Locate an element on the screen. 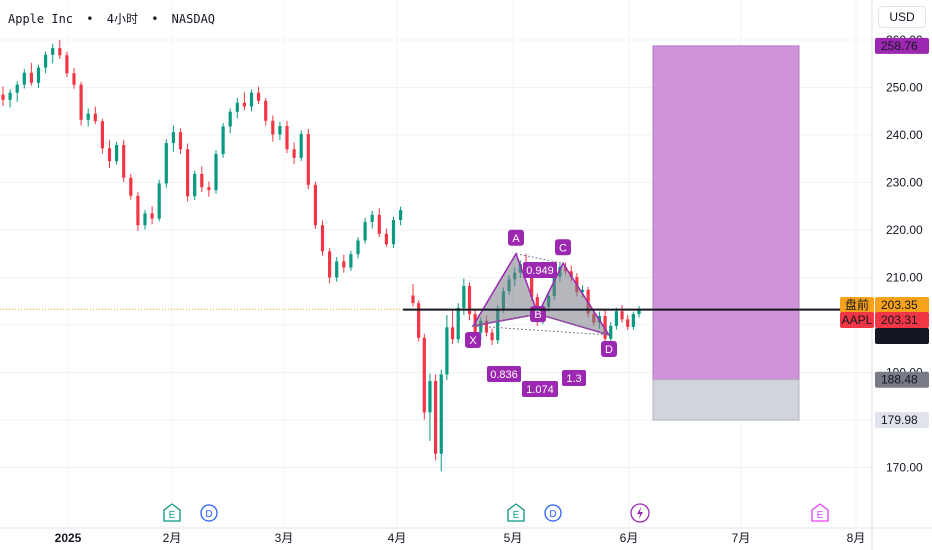 This screenshot has height=550, width=932. exchange-label: NASDAQ is located at coordinates (193, 19).